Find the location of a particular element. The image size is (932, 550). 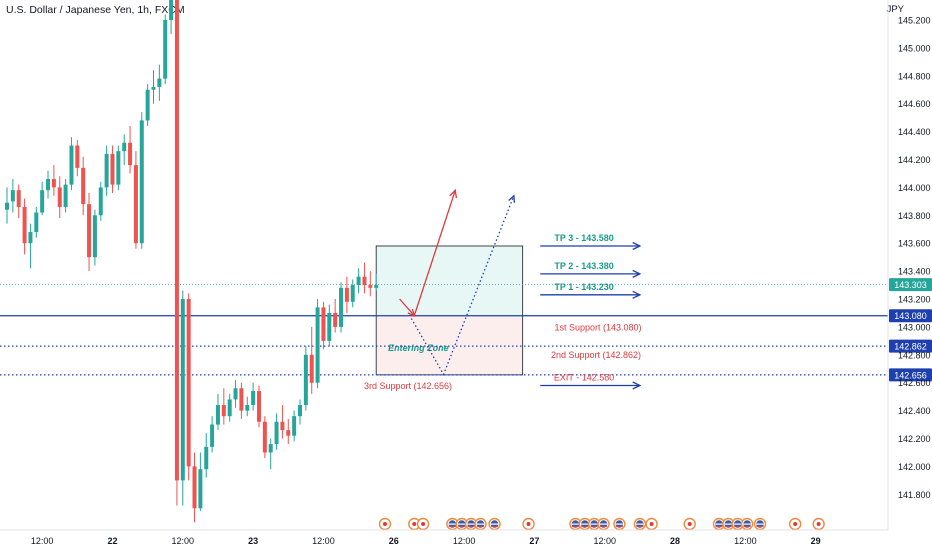

y-tick-label: 144.200 is located at coordinates (914, 160).